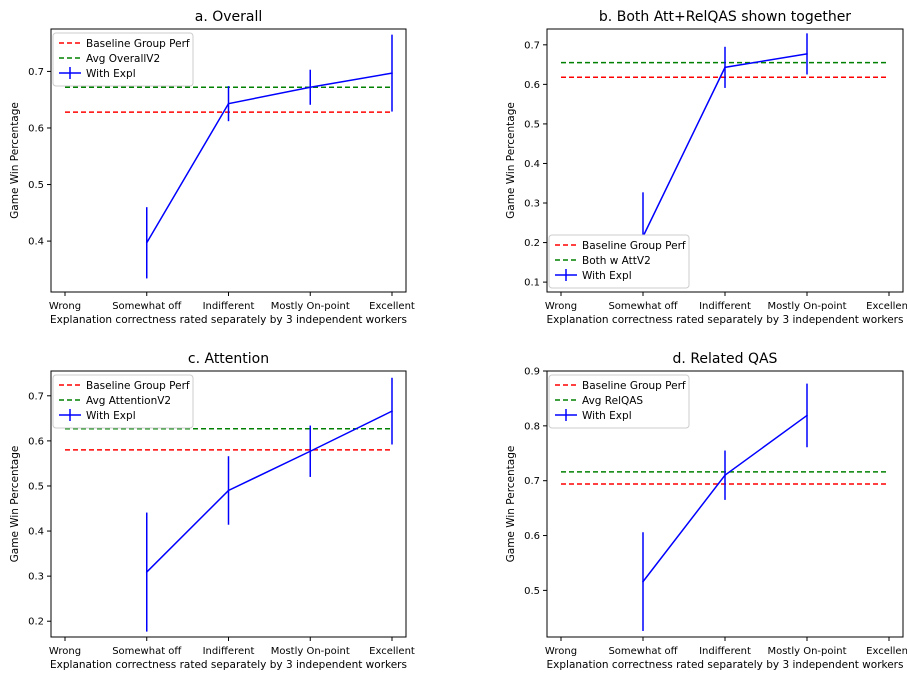  I want to click on legend: Baseline Group Perf Avg RelQAS With Expl, so click(619, 401).